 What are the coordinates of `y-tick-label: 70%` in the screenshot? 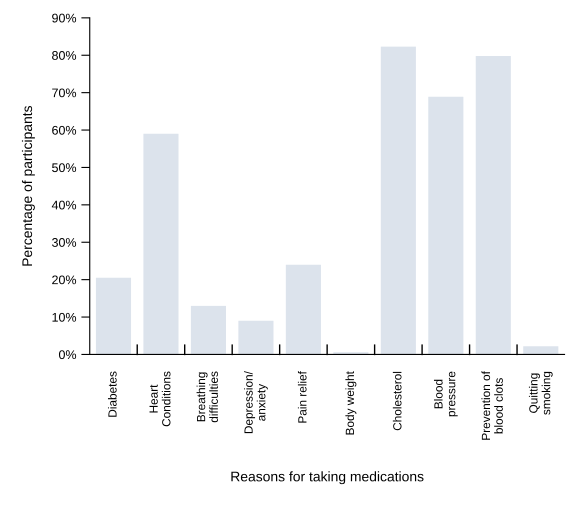 It's located at (64, 93).